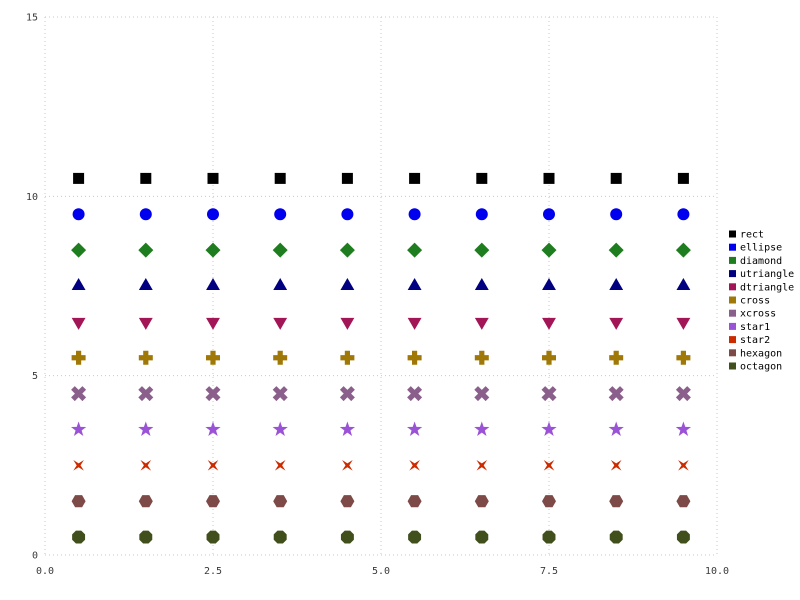 The image size is (800, 600). Describe the element at coordinates (761, 261) in the screenshot. I see `legend-label: diamond` at that location.